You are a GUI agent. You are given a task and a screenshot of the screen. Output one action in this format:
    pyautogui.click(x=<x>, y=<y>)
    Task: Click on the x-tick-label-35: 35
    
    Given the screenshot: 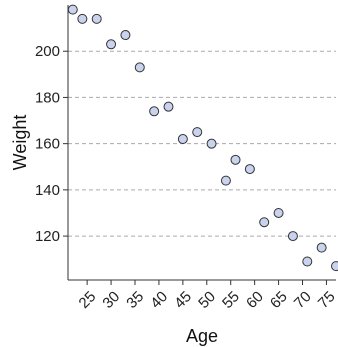 What is the action you would take?
    pyautogui.click(x=135, y=300)
    